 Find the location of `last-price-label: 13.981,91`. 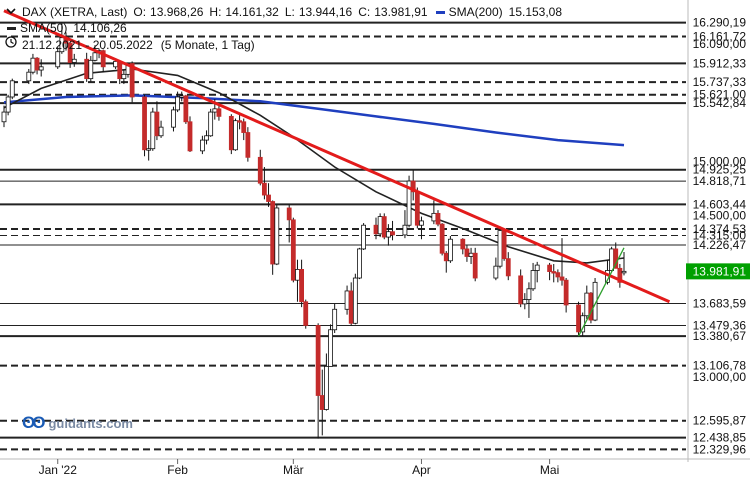

last-price-label: 13.981,91 is located at coordinates (720, 271).